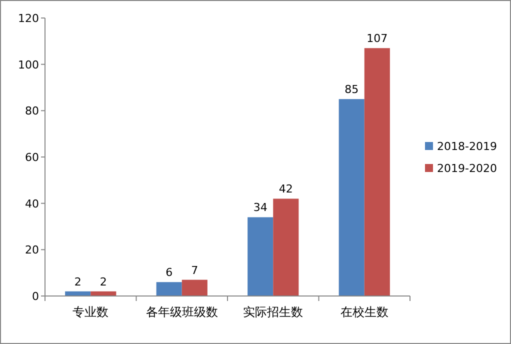 The image size is (511, 344). What do you see at coordinates (273, 312) in the screenshot?
I see `x-tick-label: 实际招生数` at bounding box center [273, 312].